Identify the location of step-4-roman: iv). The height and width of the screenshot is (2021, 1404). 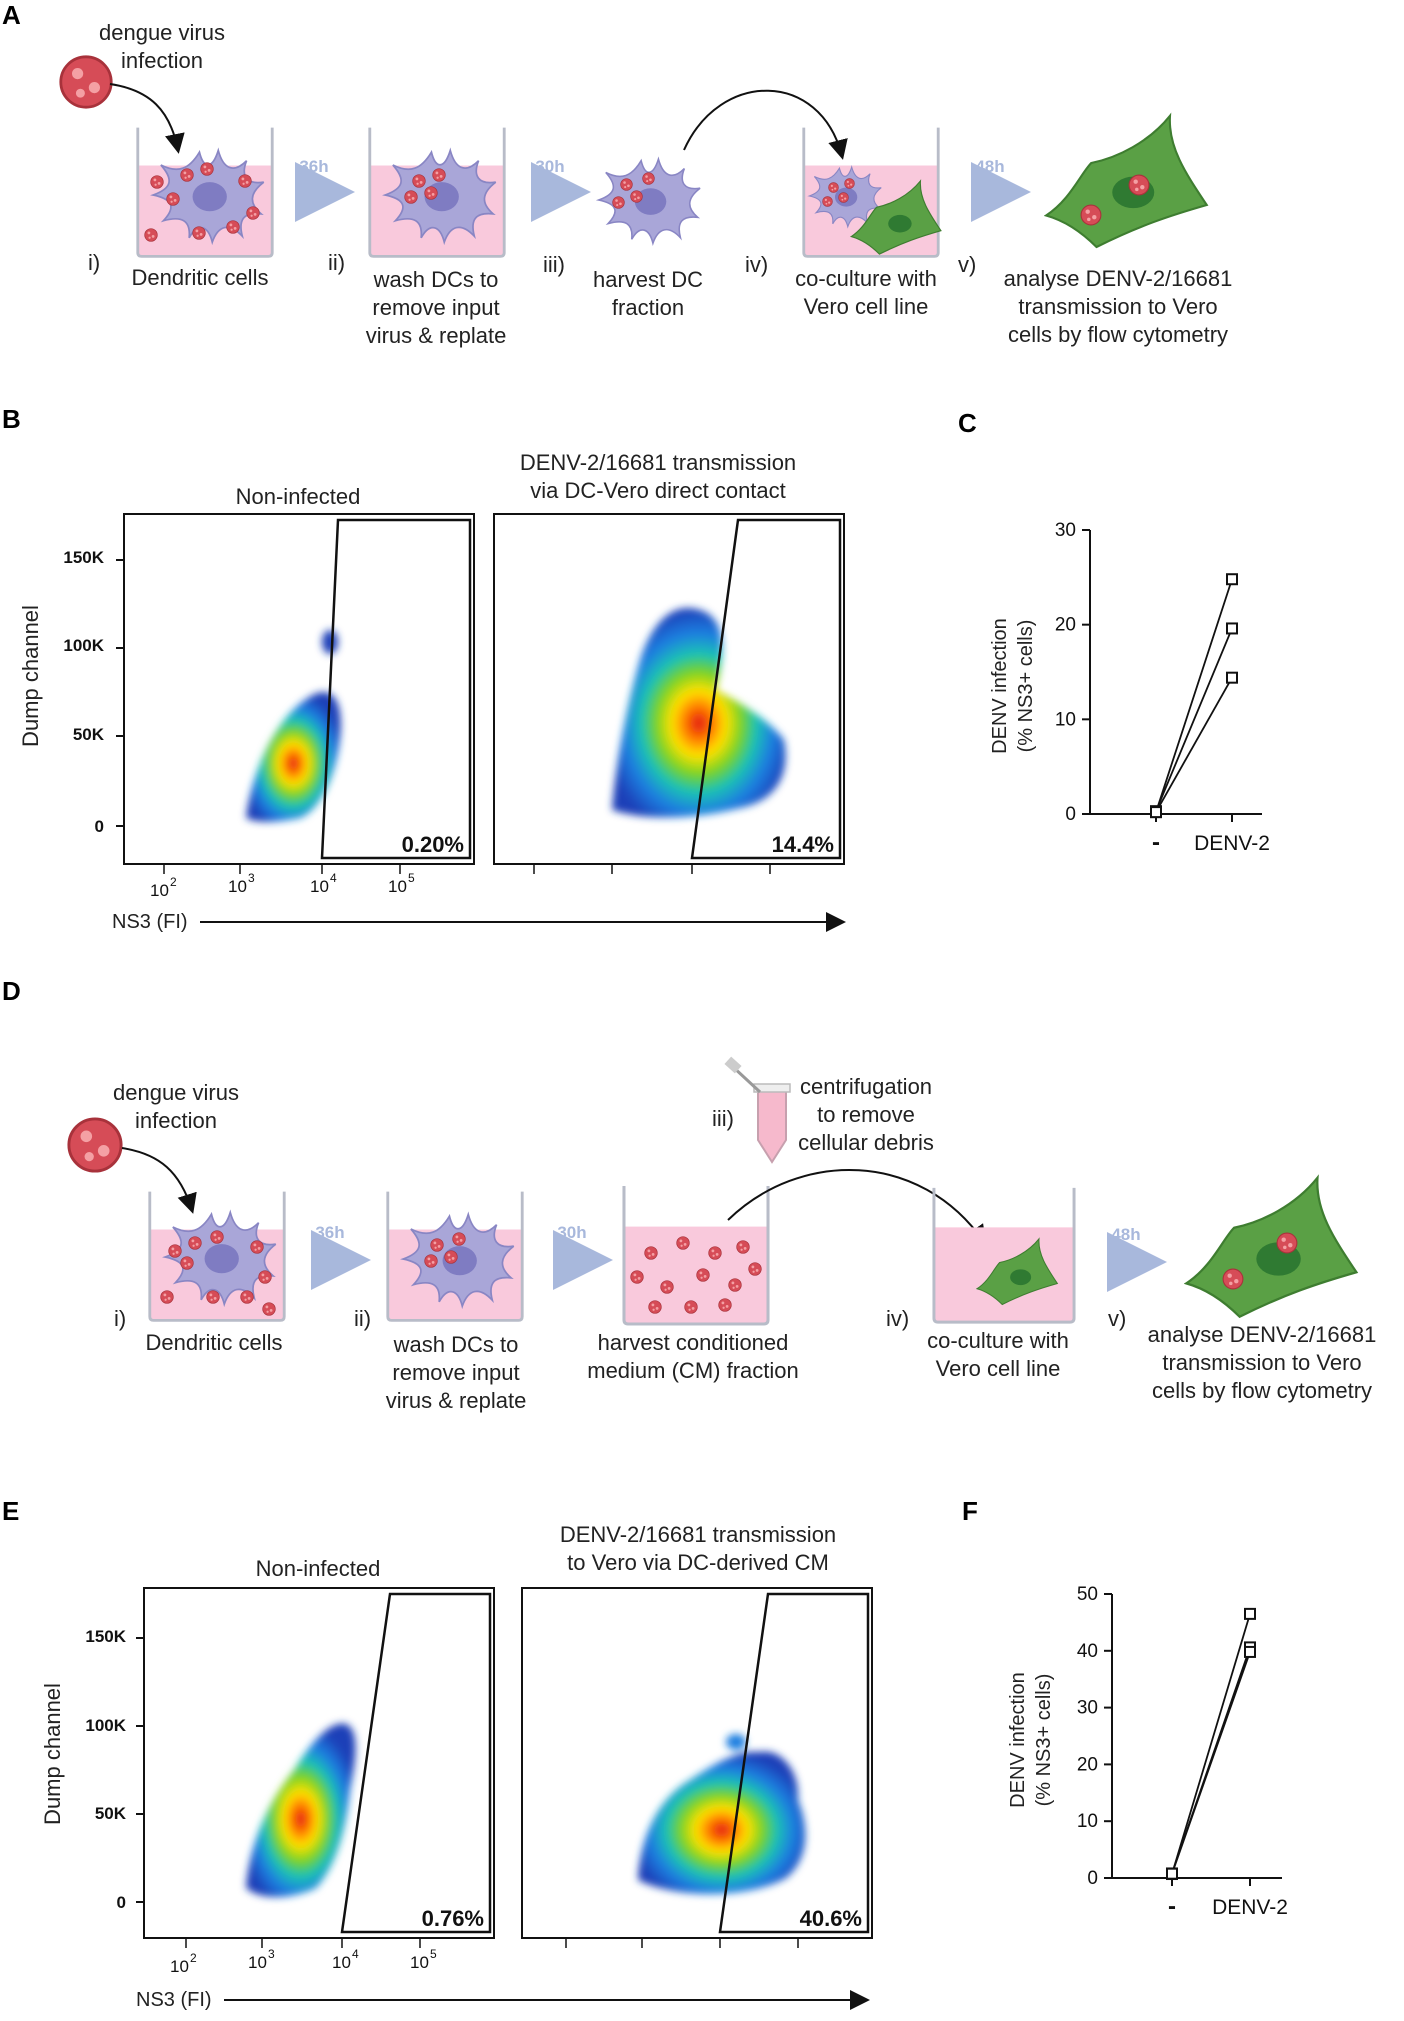
(756, 264).